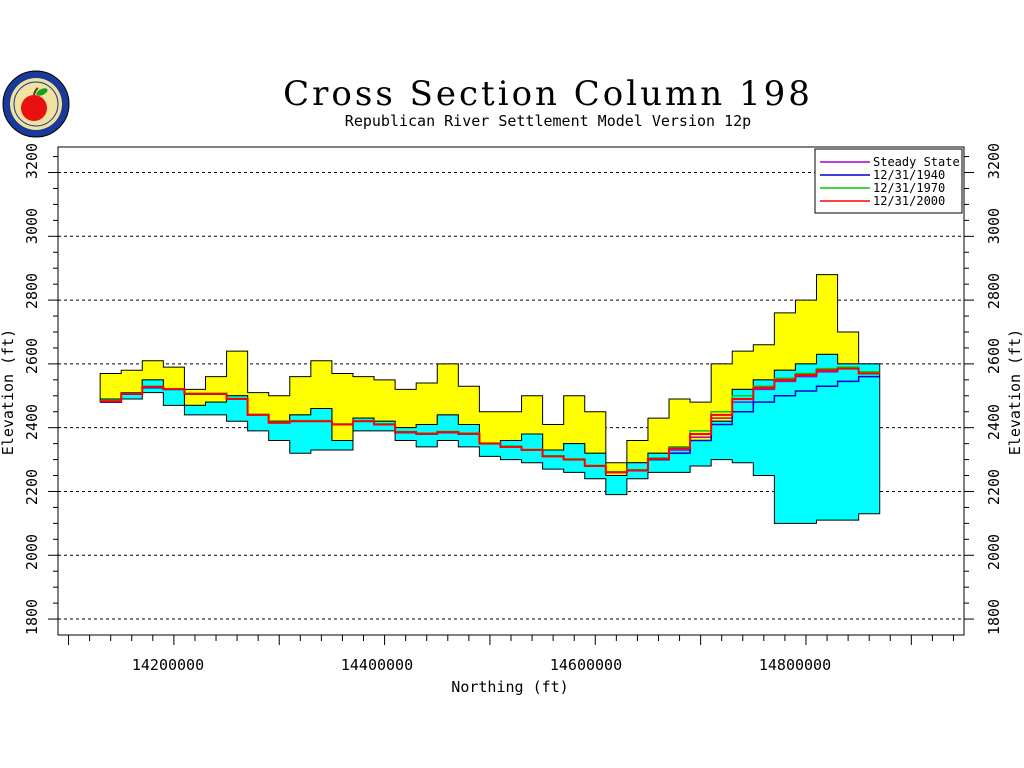 The image size is (1024, 768). What do you see at coordinates (994, 161) in the screenshot?
I see `y-tick-label-right: 3200` at bounding box center [994, 161].